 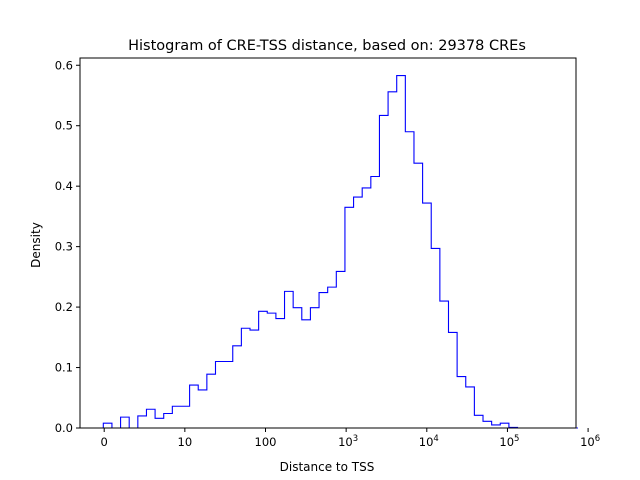 What do you see at coordinates (36, 245) in the screenshot?
I see `y-axis-label: Density` at bounding box center [36, 245].